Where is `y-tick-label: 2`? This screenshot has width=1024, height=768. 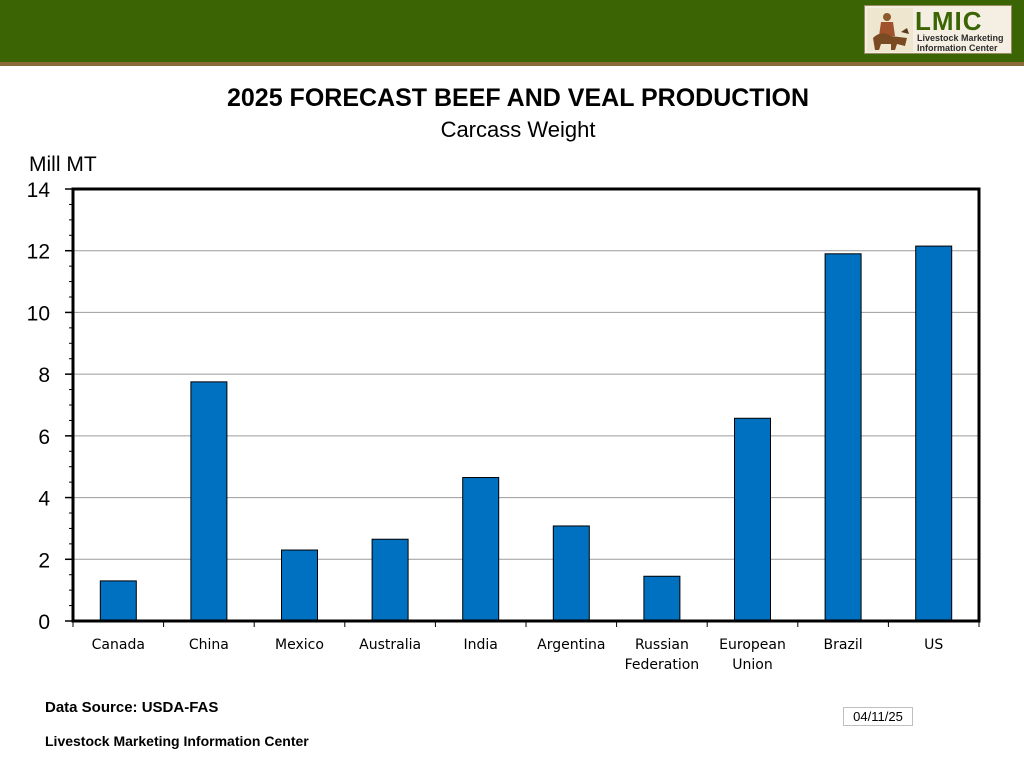
y-tick-label: 2 is located at coordinates (44, 560).